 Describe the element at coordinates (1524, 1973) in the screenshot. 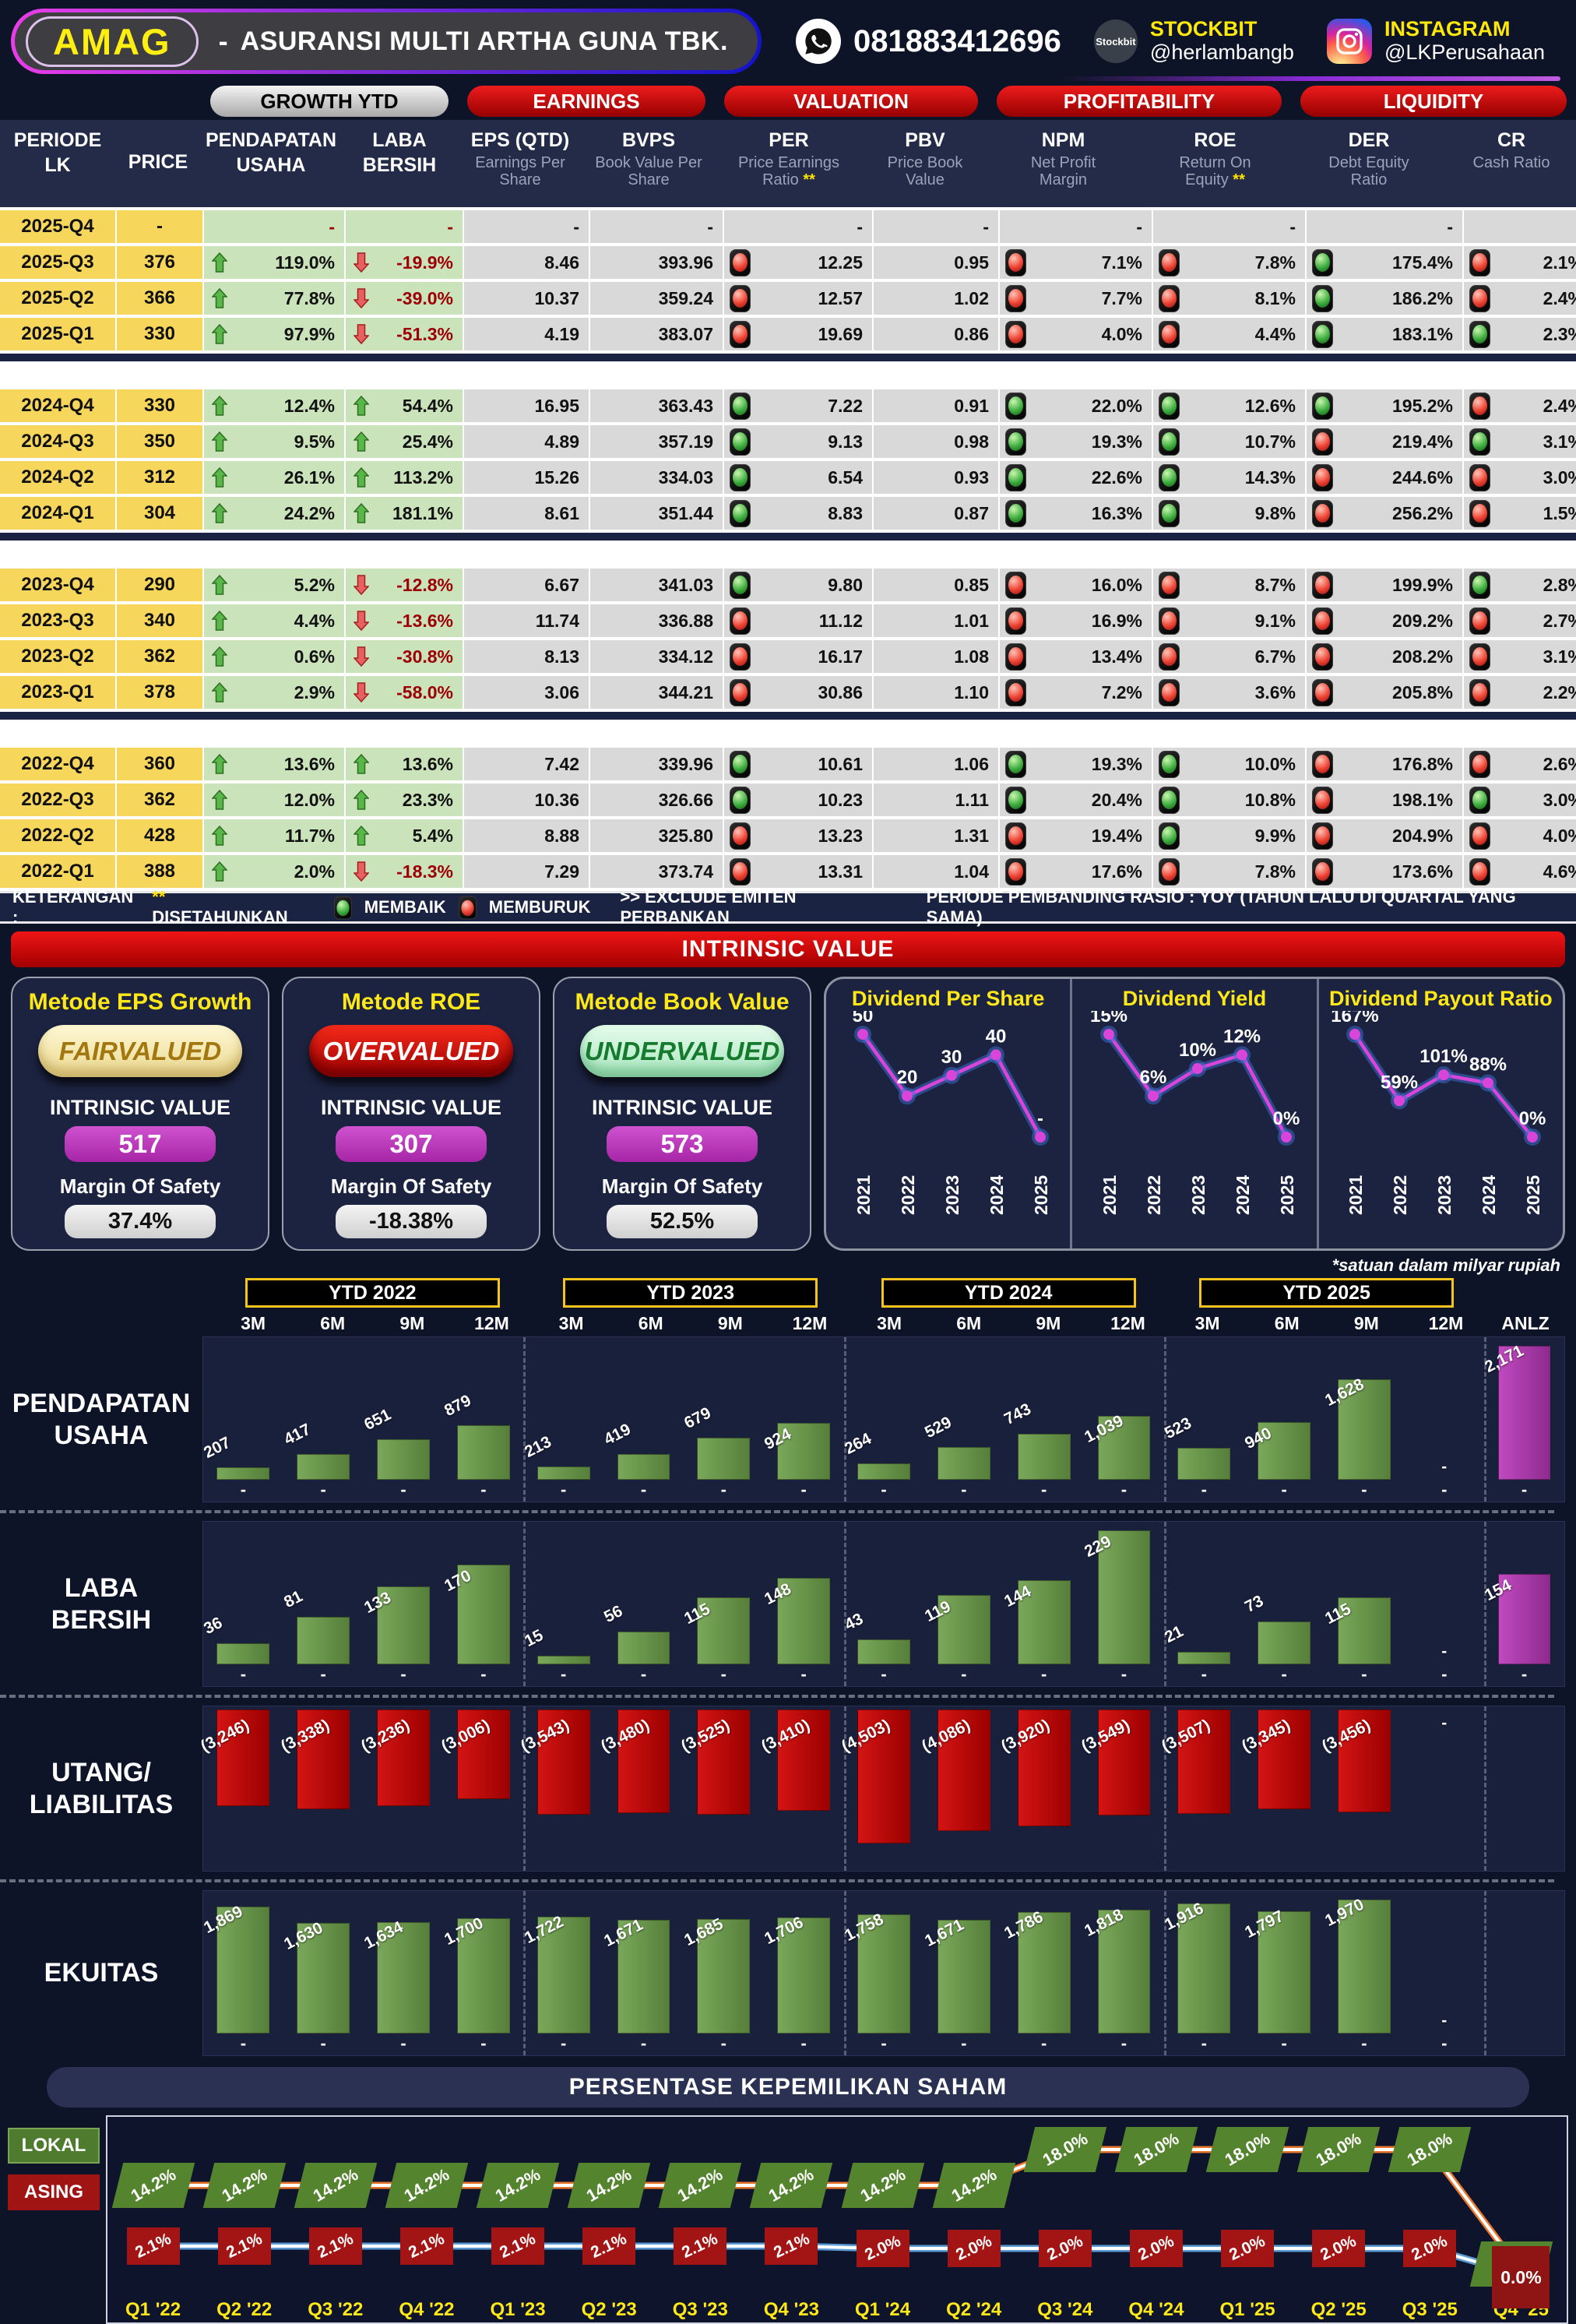

I see `bar-column` at that location.